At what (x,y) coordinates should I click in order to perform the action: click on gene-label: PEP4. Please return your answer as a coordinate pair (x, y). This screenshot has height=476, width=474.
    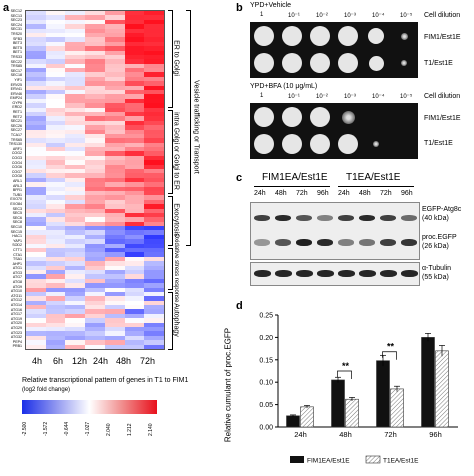
    Looking at the image, I should click on (17, 341).